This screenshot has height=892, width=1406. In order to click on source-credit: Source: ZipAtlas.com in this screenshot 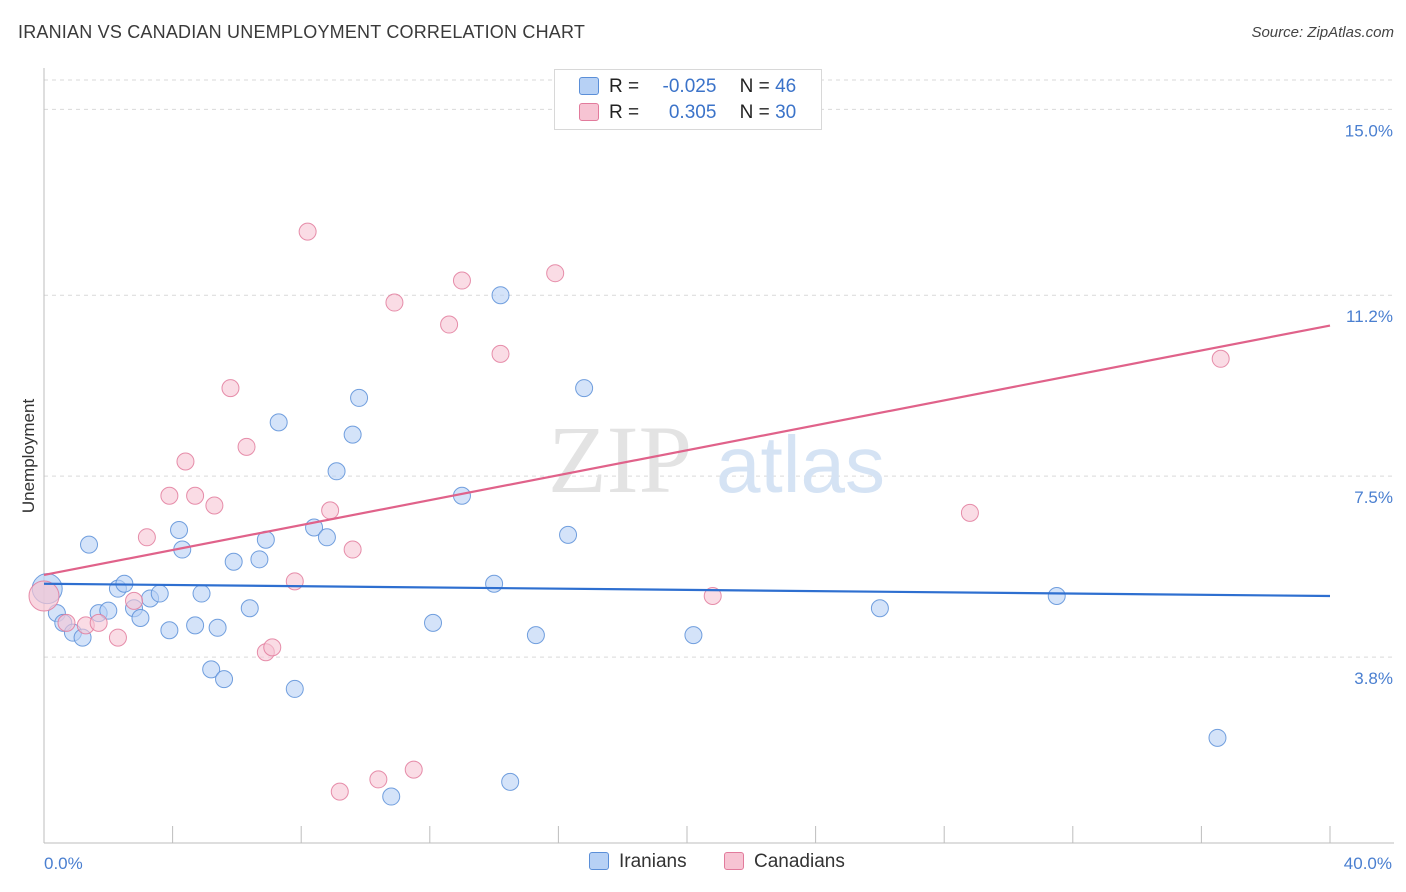, I will do `click(1322, 32)`.